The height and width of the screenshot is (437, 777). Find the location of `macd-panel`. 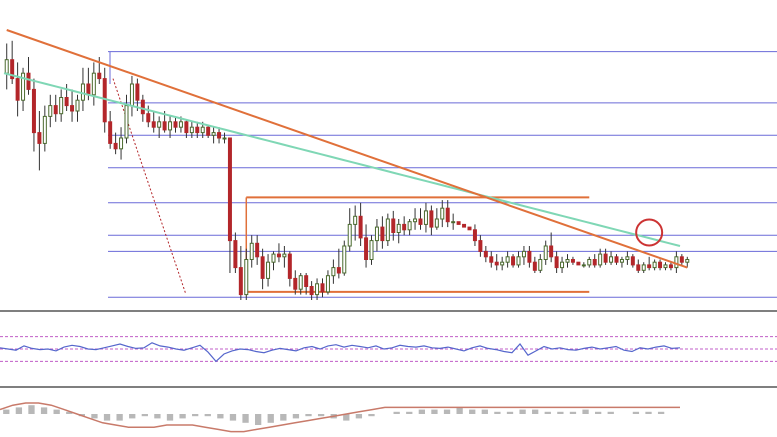

macd-panel is located at coordinates (340, 417).